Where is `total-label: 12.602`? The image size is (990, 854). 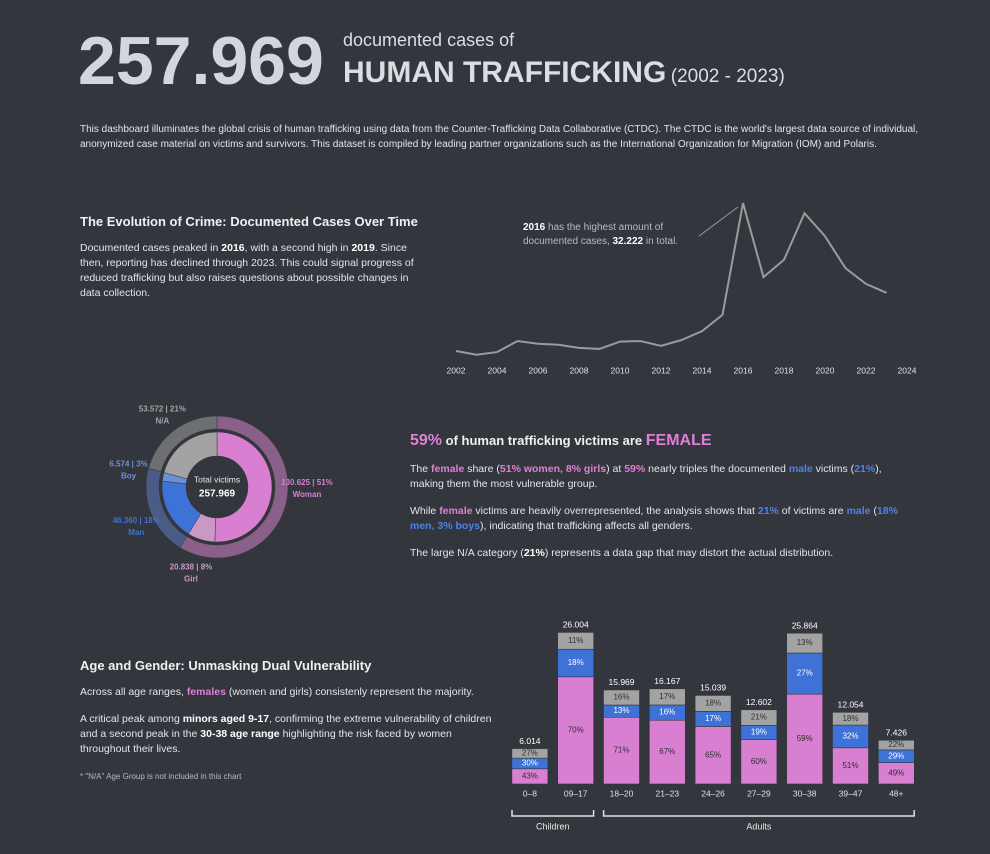
total-label: 12.602 is located at coordinates (759, 702).